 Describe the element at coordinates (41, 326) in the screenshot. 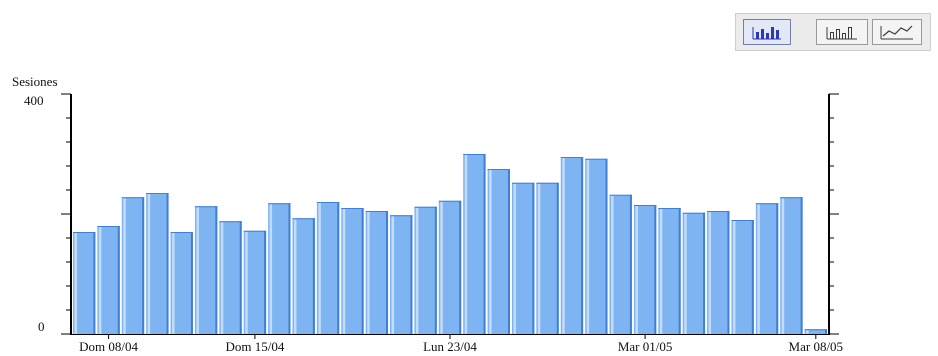

I see `y-tick-label-min: 0` at that location.